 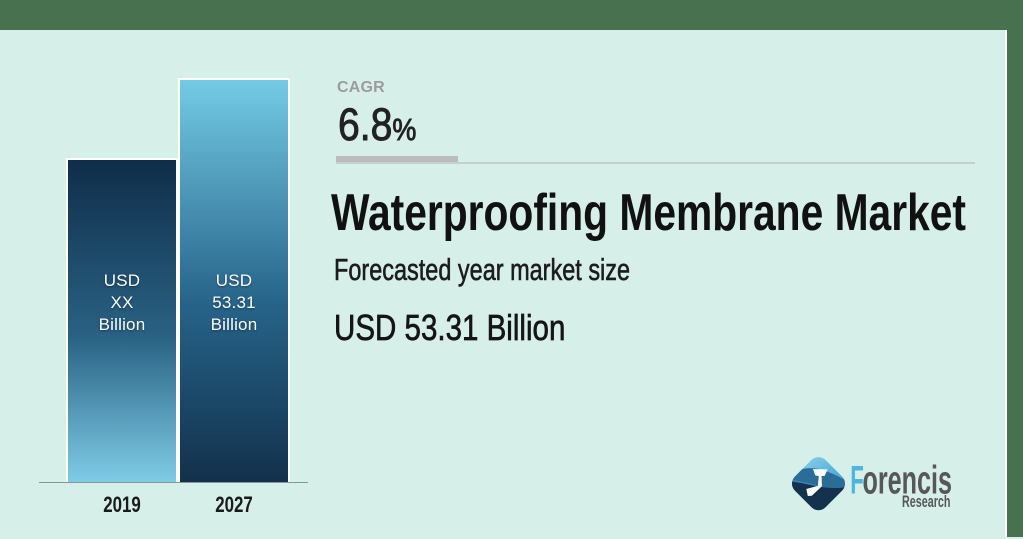 I want to click on svg-text: orencis, so click(x=908, y=480).